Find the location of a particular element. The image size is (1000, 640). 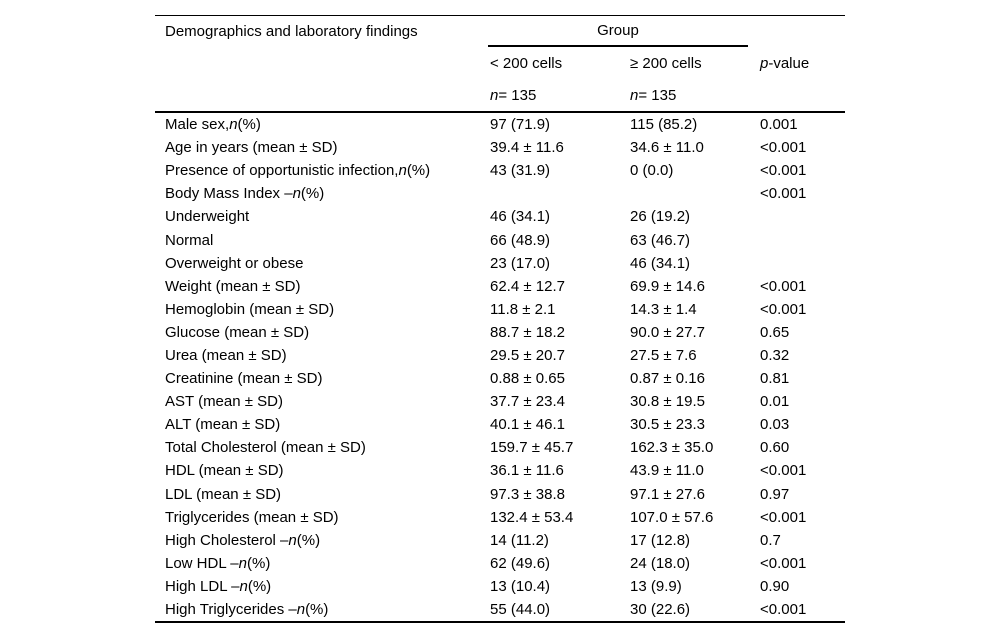

table-row: Underweight 46 (34.1) 26 (19.2) is located at coordinates (500, 216).